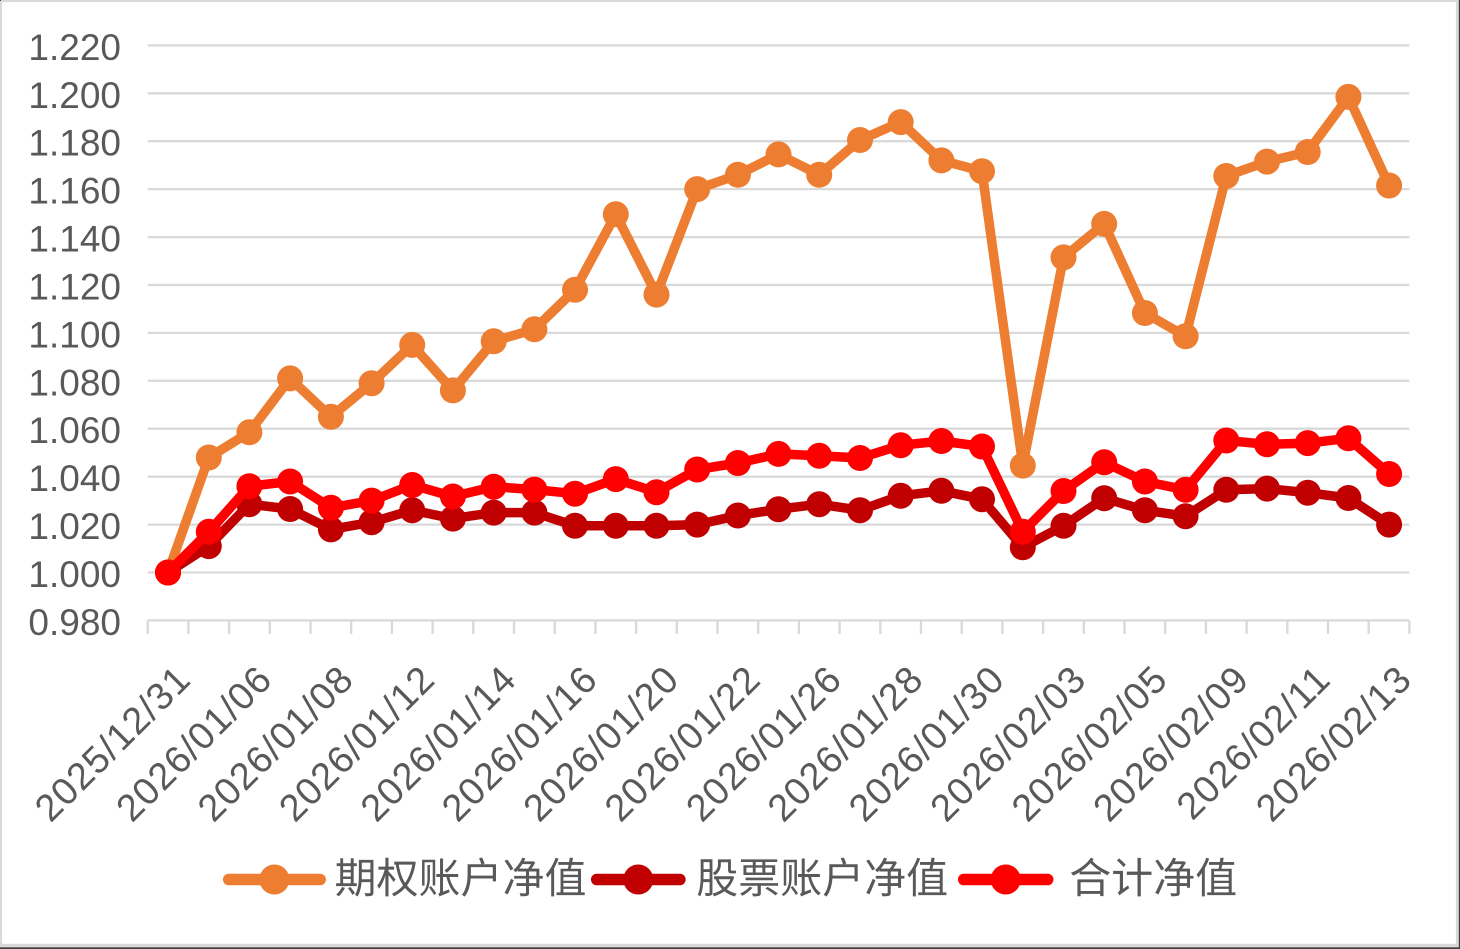 The height and width of the screenshot is (949, 1460). I want to click on svg-text: 1.120, so click(74, 287).